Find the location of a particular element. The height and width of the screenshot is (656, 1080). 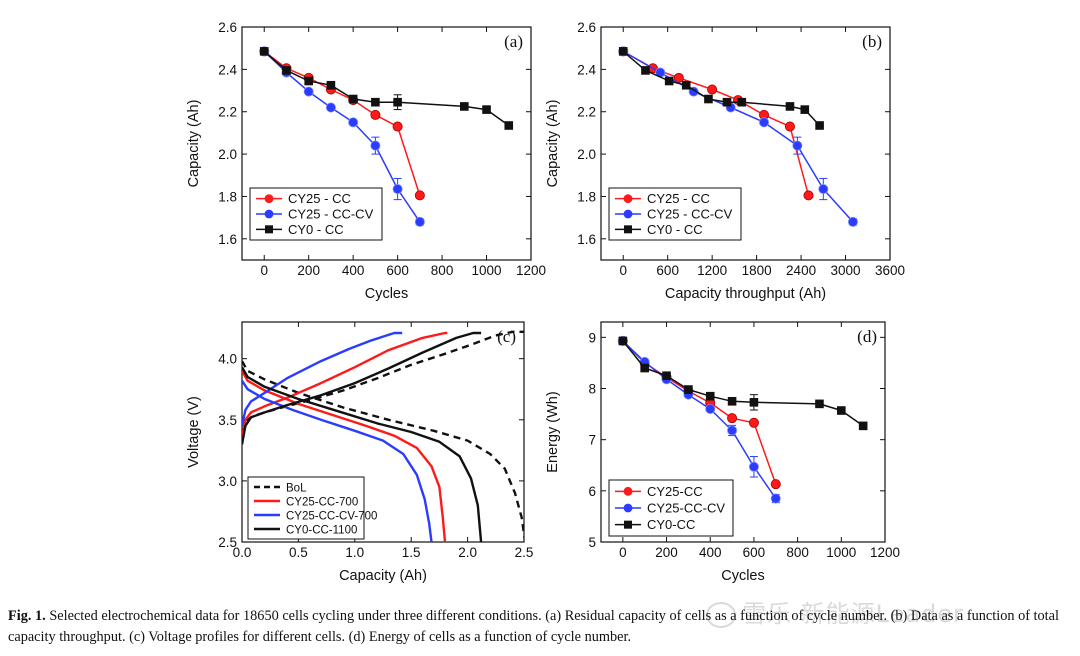

x-tick-label: 2.0 is located at coordinates (467, 552).